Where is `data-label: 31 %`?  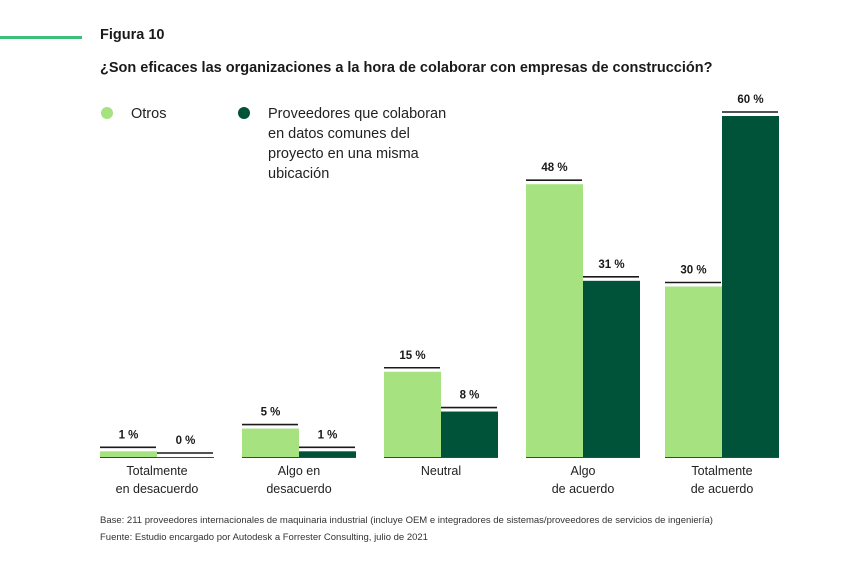
data-label: 31 % is located at coordinates (611, 265).